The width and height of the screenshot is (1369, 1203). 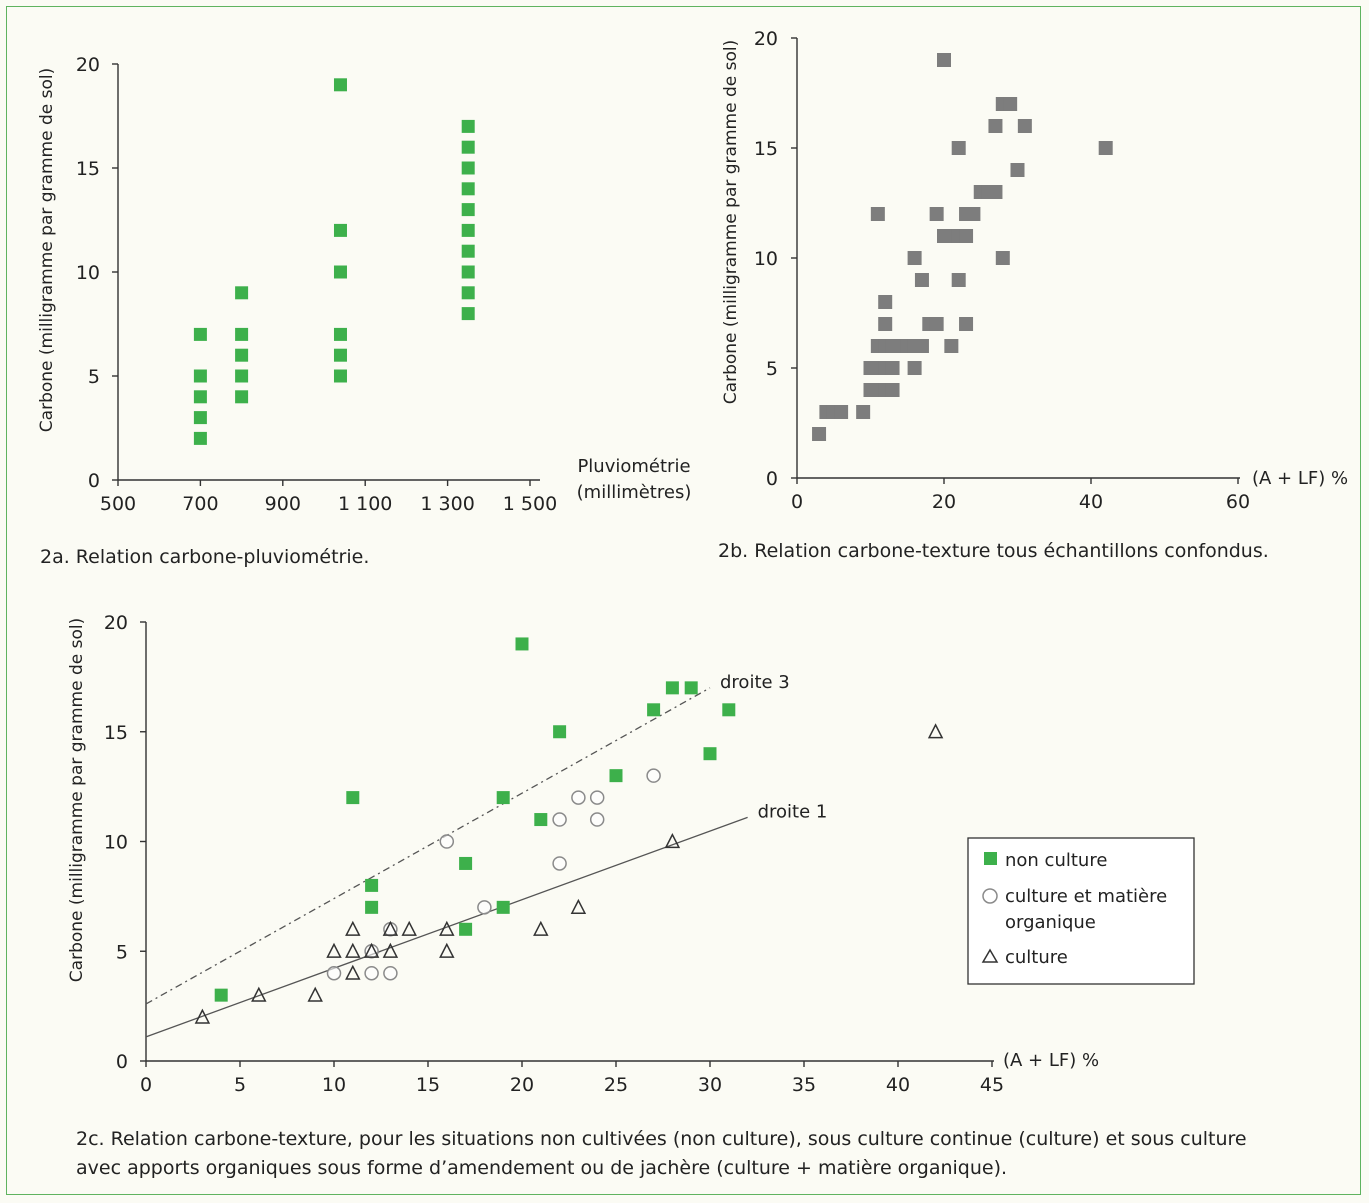 I want to click on legend-square-icon, so click(x=990, y=858).